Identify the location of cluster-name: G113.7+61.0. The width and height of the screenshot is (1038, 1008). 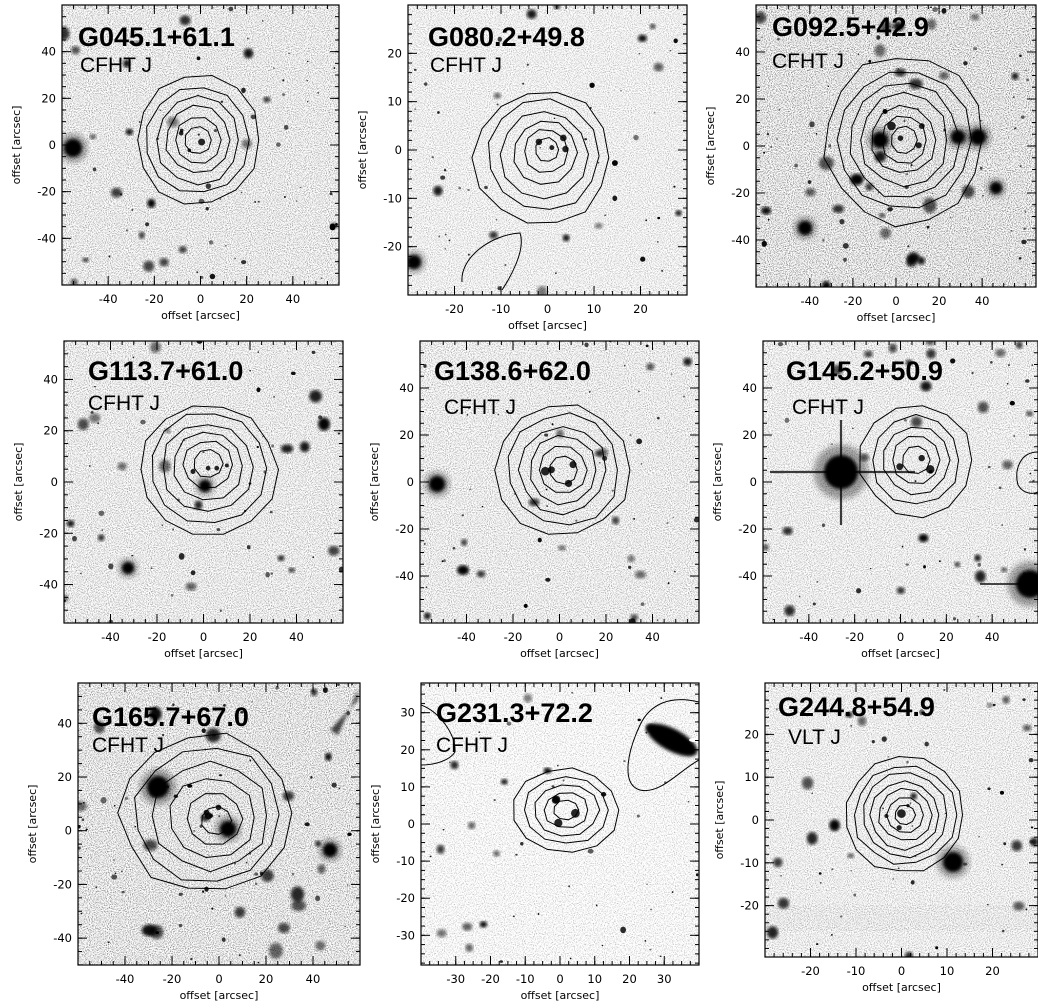
(165, 371).